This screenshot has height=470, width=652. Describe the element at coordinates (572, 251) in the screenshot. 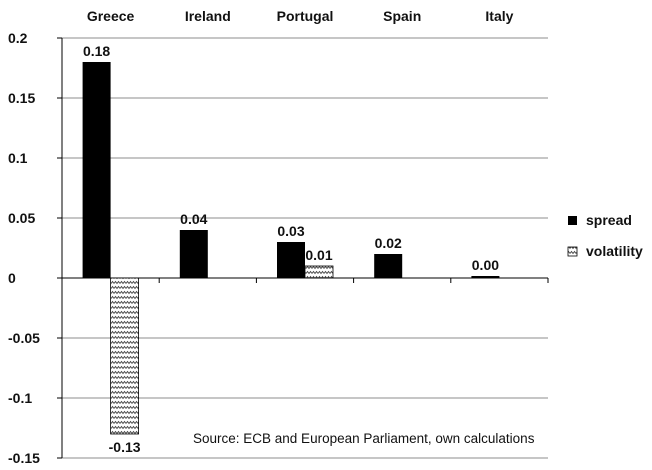

I see `legend-swatch-volatility` at that location.